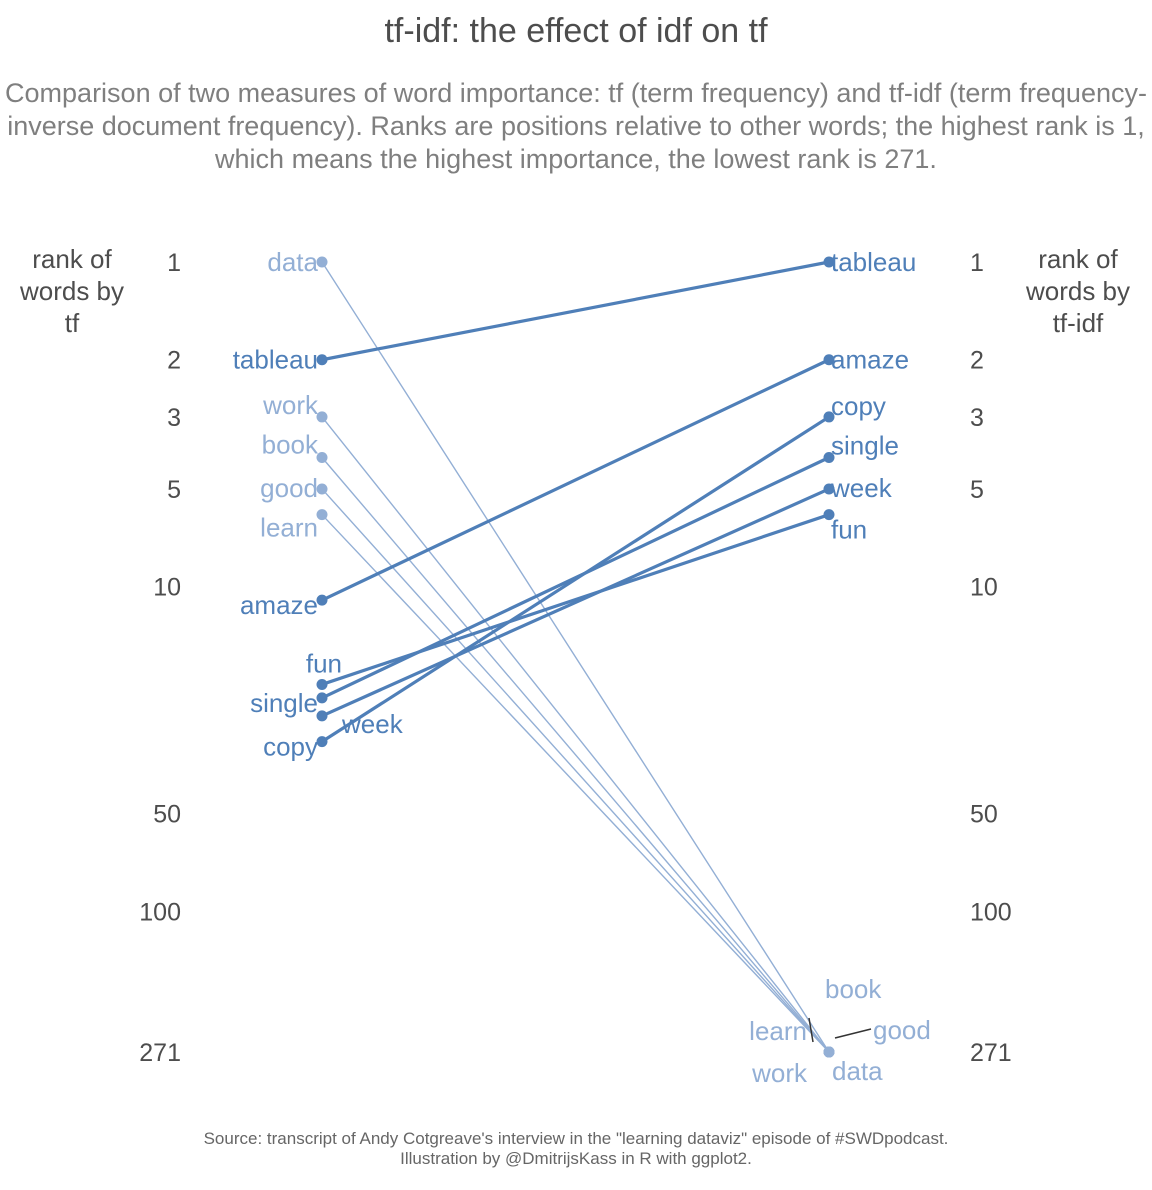  Describe the element at coordinates (322, 360) in the screenshot. I see `point-tf-tableau` at that location.